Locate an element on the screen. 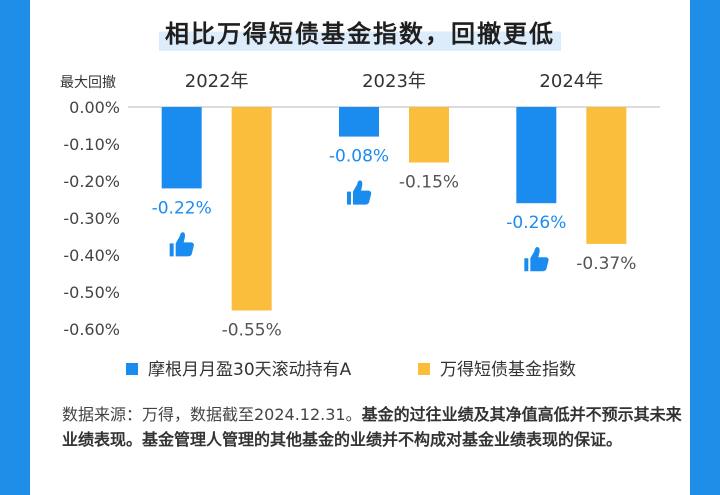 Image resolution: width=720 pixels, height=495 pixels. y-tick-label: -0.60% is located at coordinates (91, 329).